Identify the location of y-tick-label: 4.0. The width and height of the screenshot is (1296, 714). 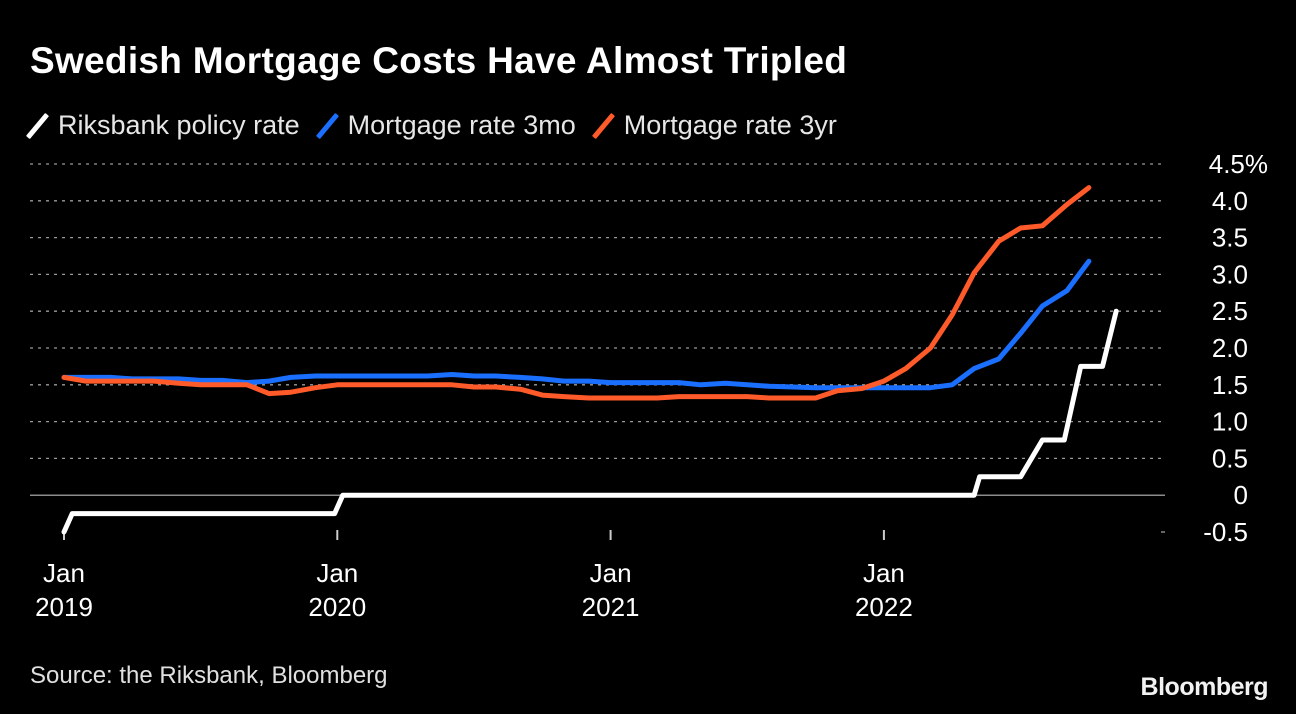
(1230, 201).